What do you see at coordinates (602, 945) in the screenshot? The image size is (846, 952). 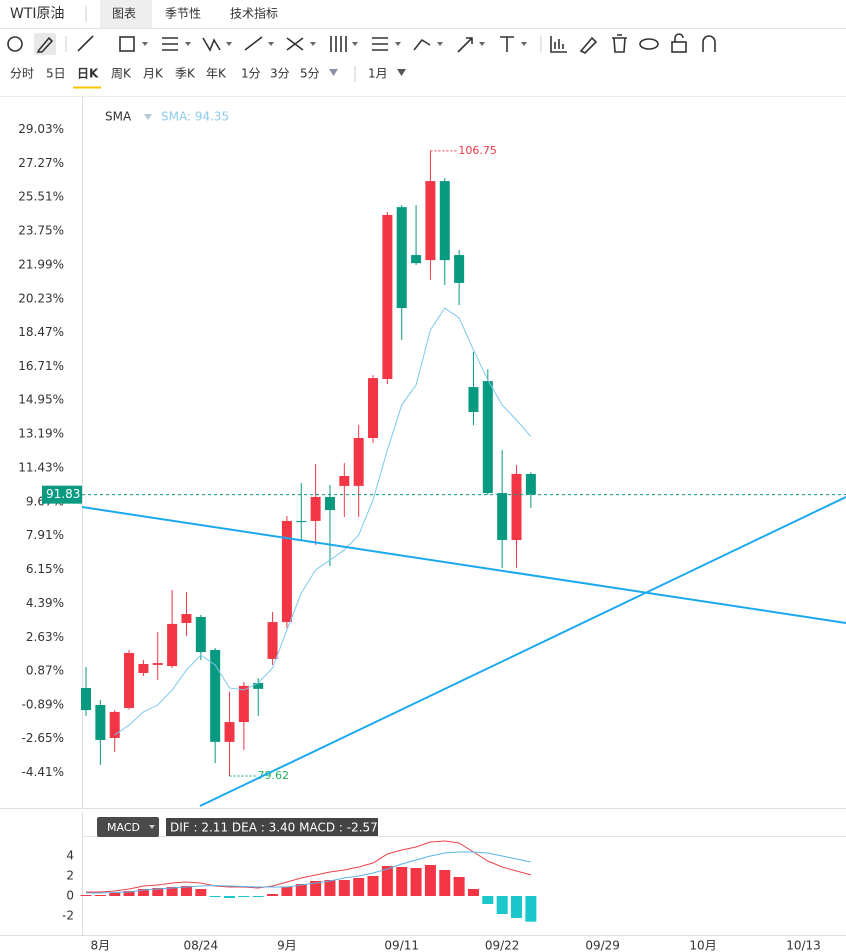 I see `x-tick-label: 09/29` at bounding box center [602, 945].